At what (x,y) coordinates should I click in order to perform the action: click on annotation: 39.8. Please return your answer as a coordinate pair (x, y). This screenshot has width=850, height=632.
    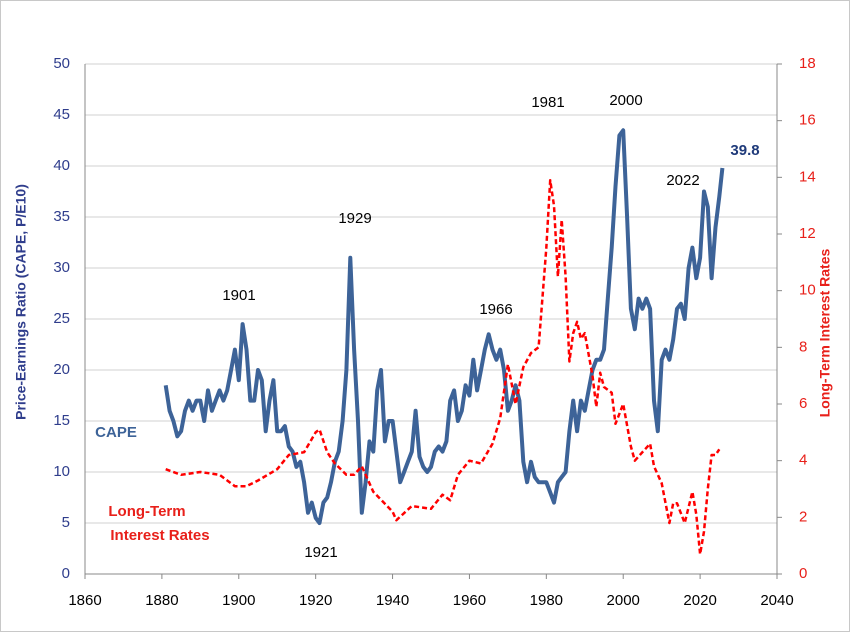
    Looking at the image, I should click on (744, 150).